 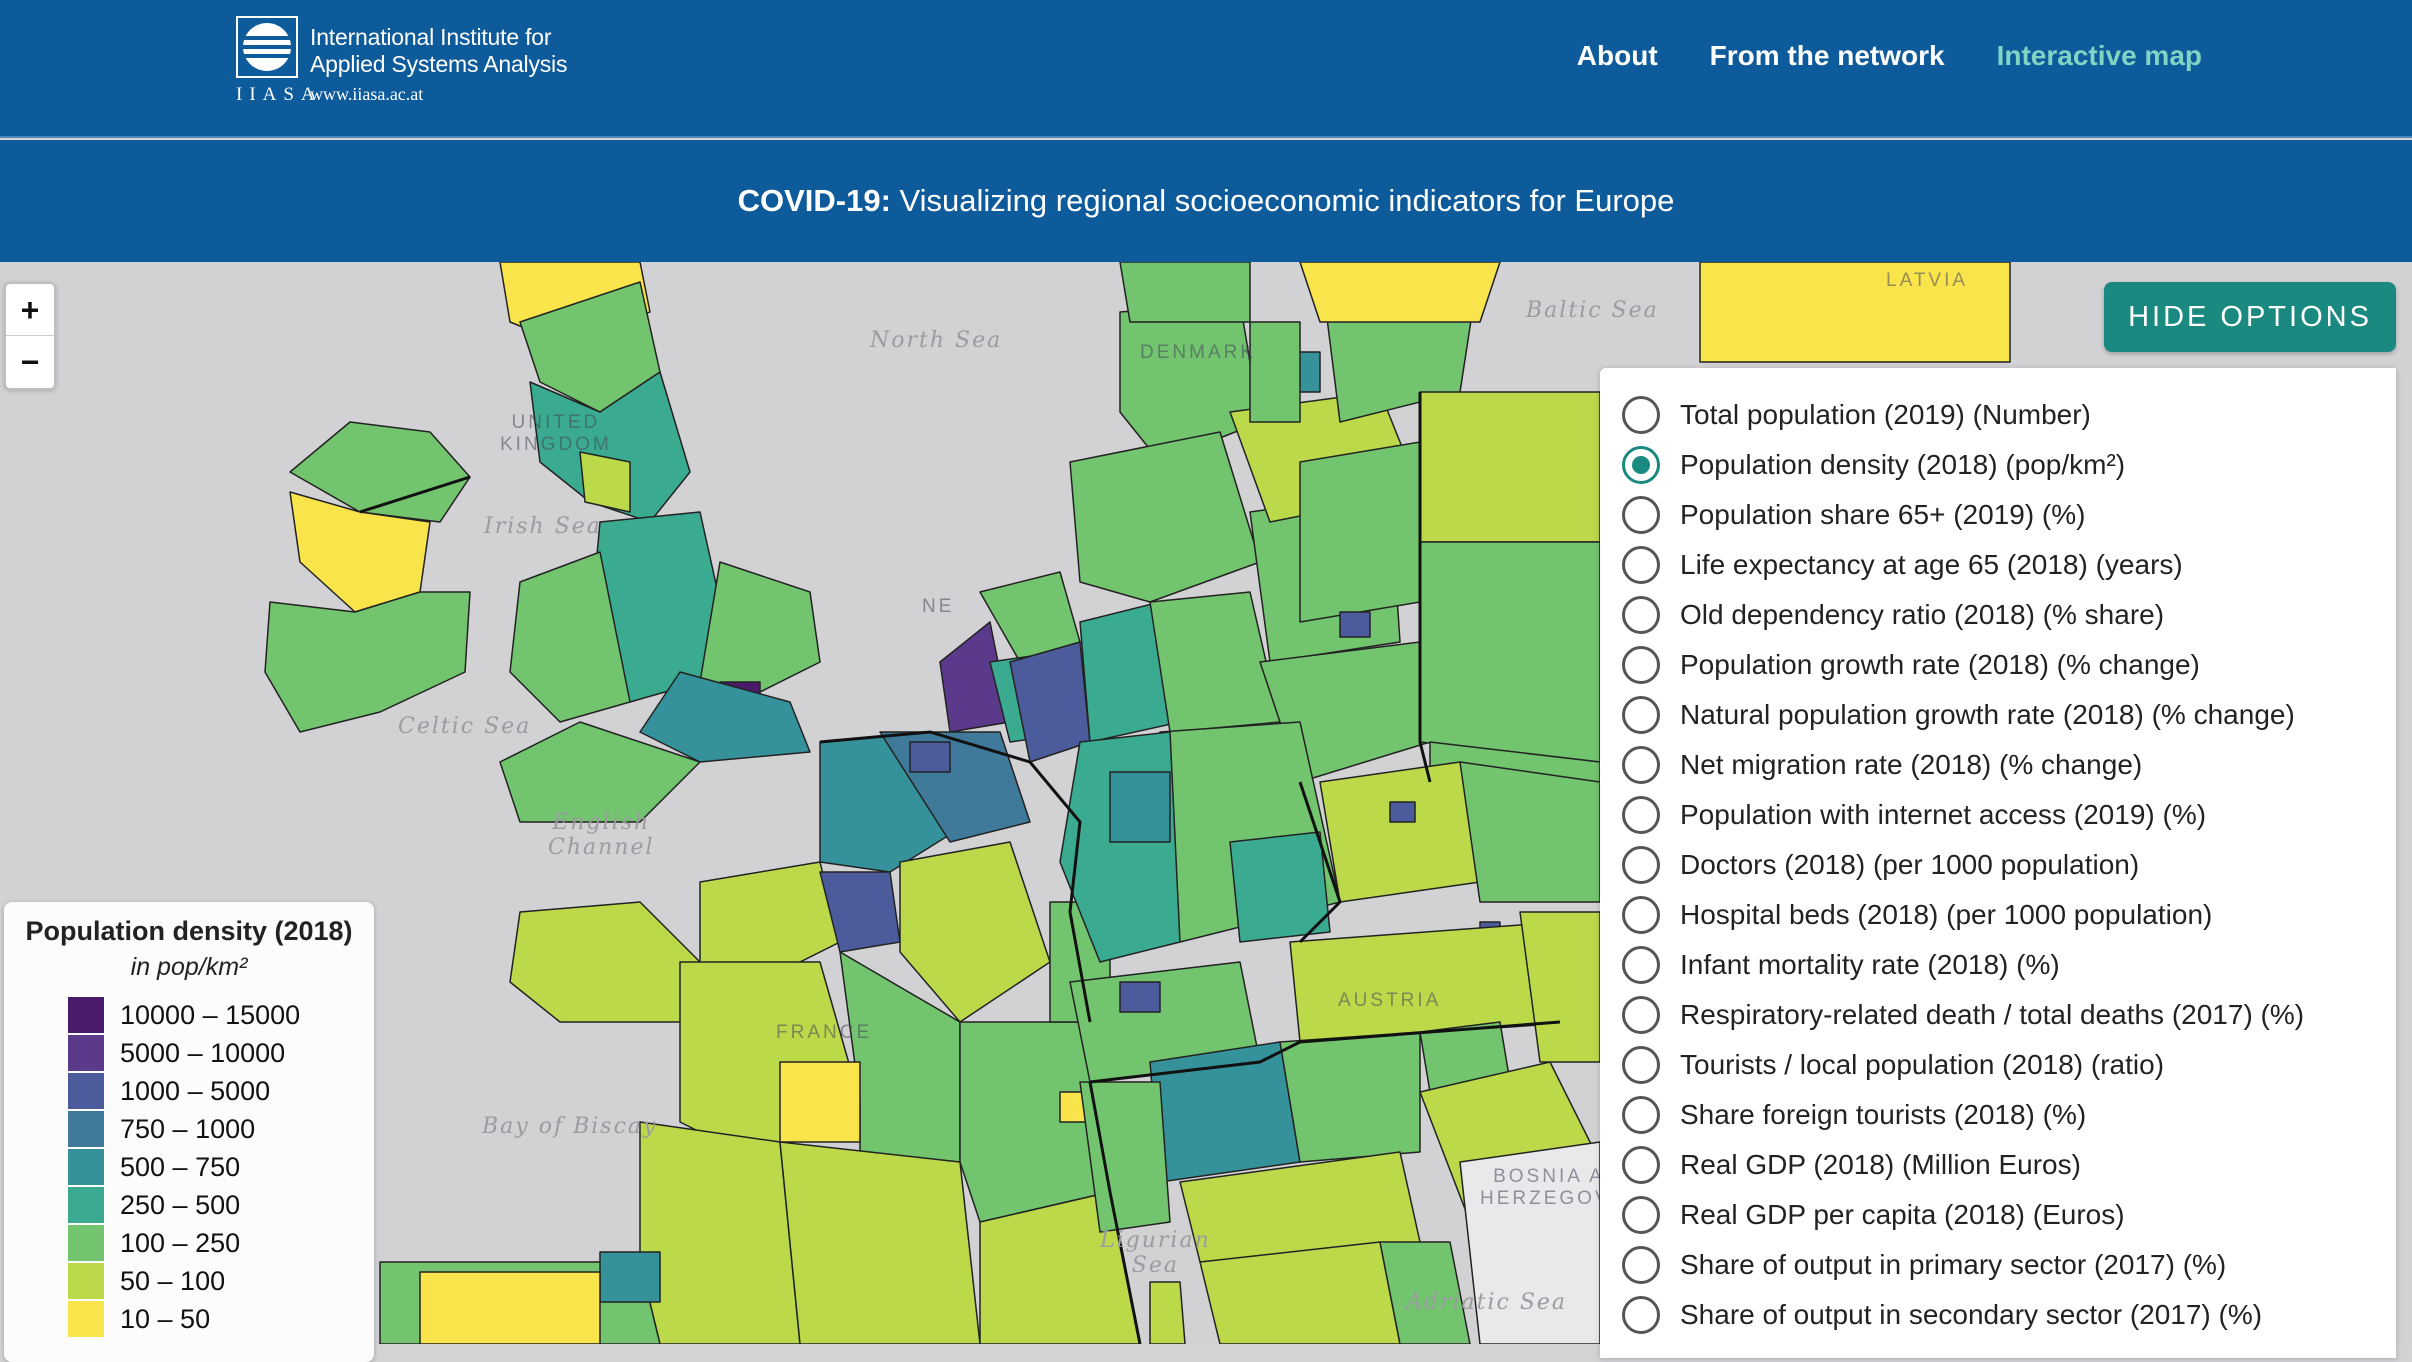 What do you see at coordinates (1885, 414) in the screenshot?
I see `indicator-option-label: Total population (2019) (Number)` at bounding box center [1885, 414].